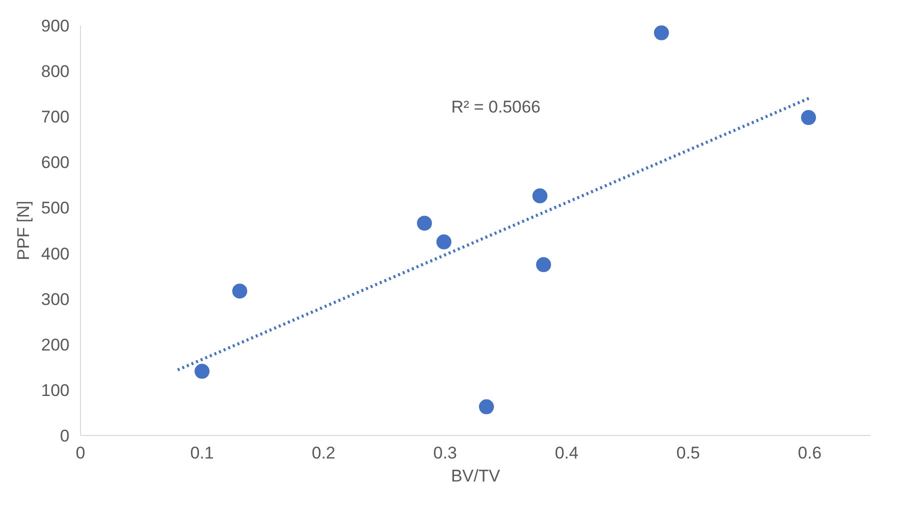 Image resolution: width=909 pixels, height=512 pixels. I want to click on x-tick-label: 0.4, so click(566, 453).